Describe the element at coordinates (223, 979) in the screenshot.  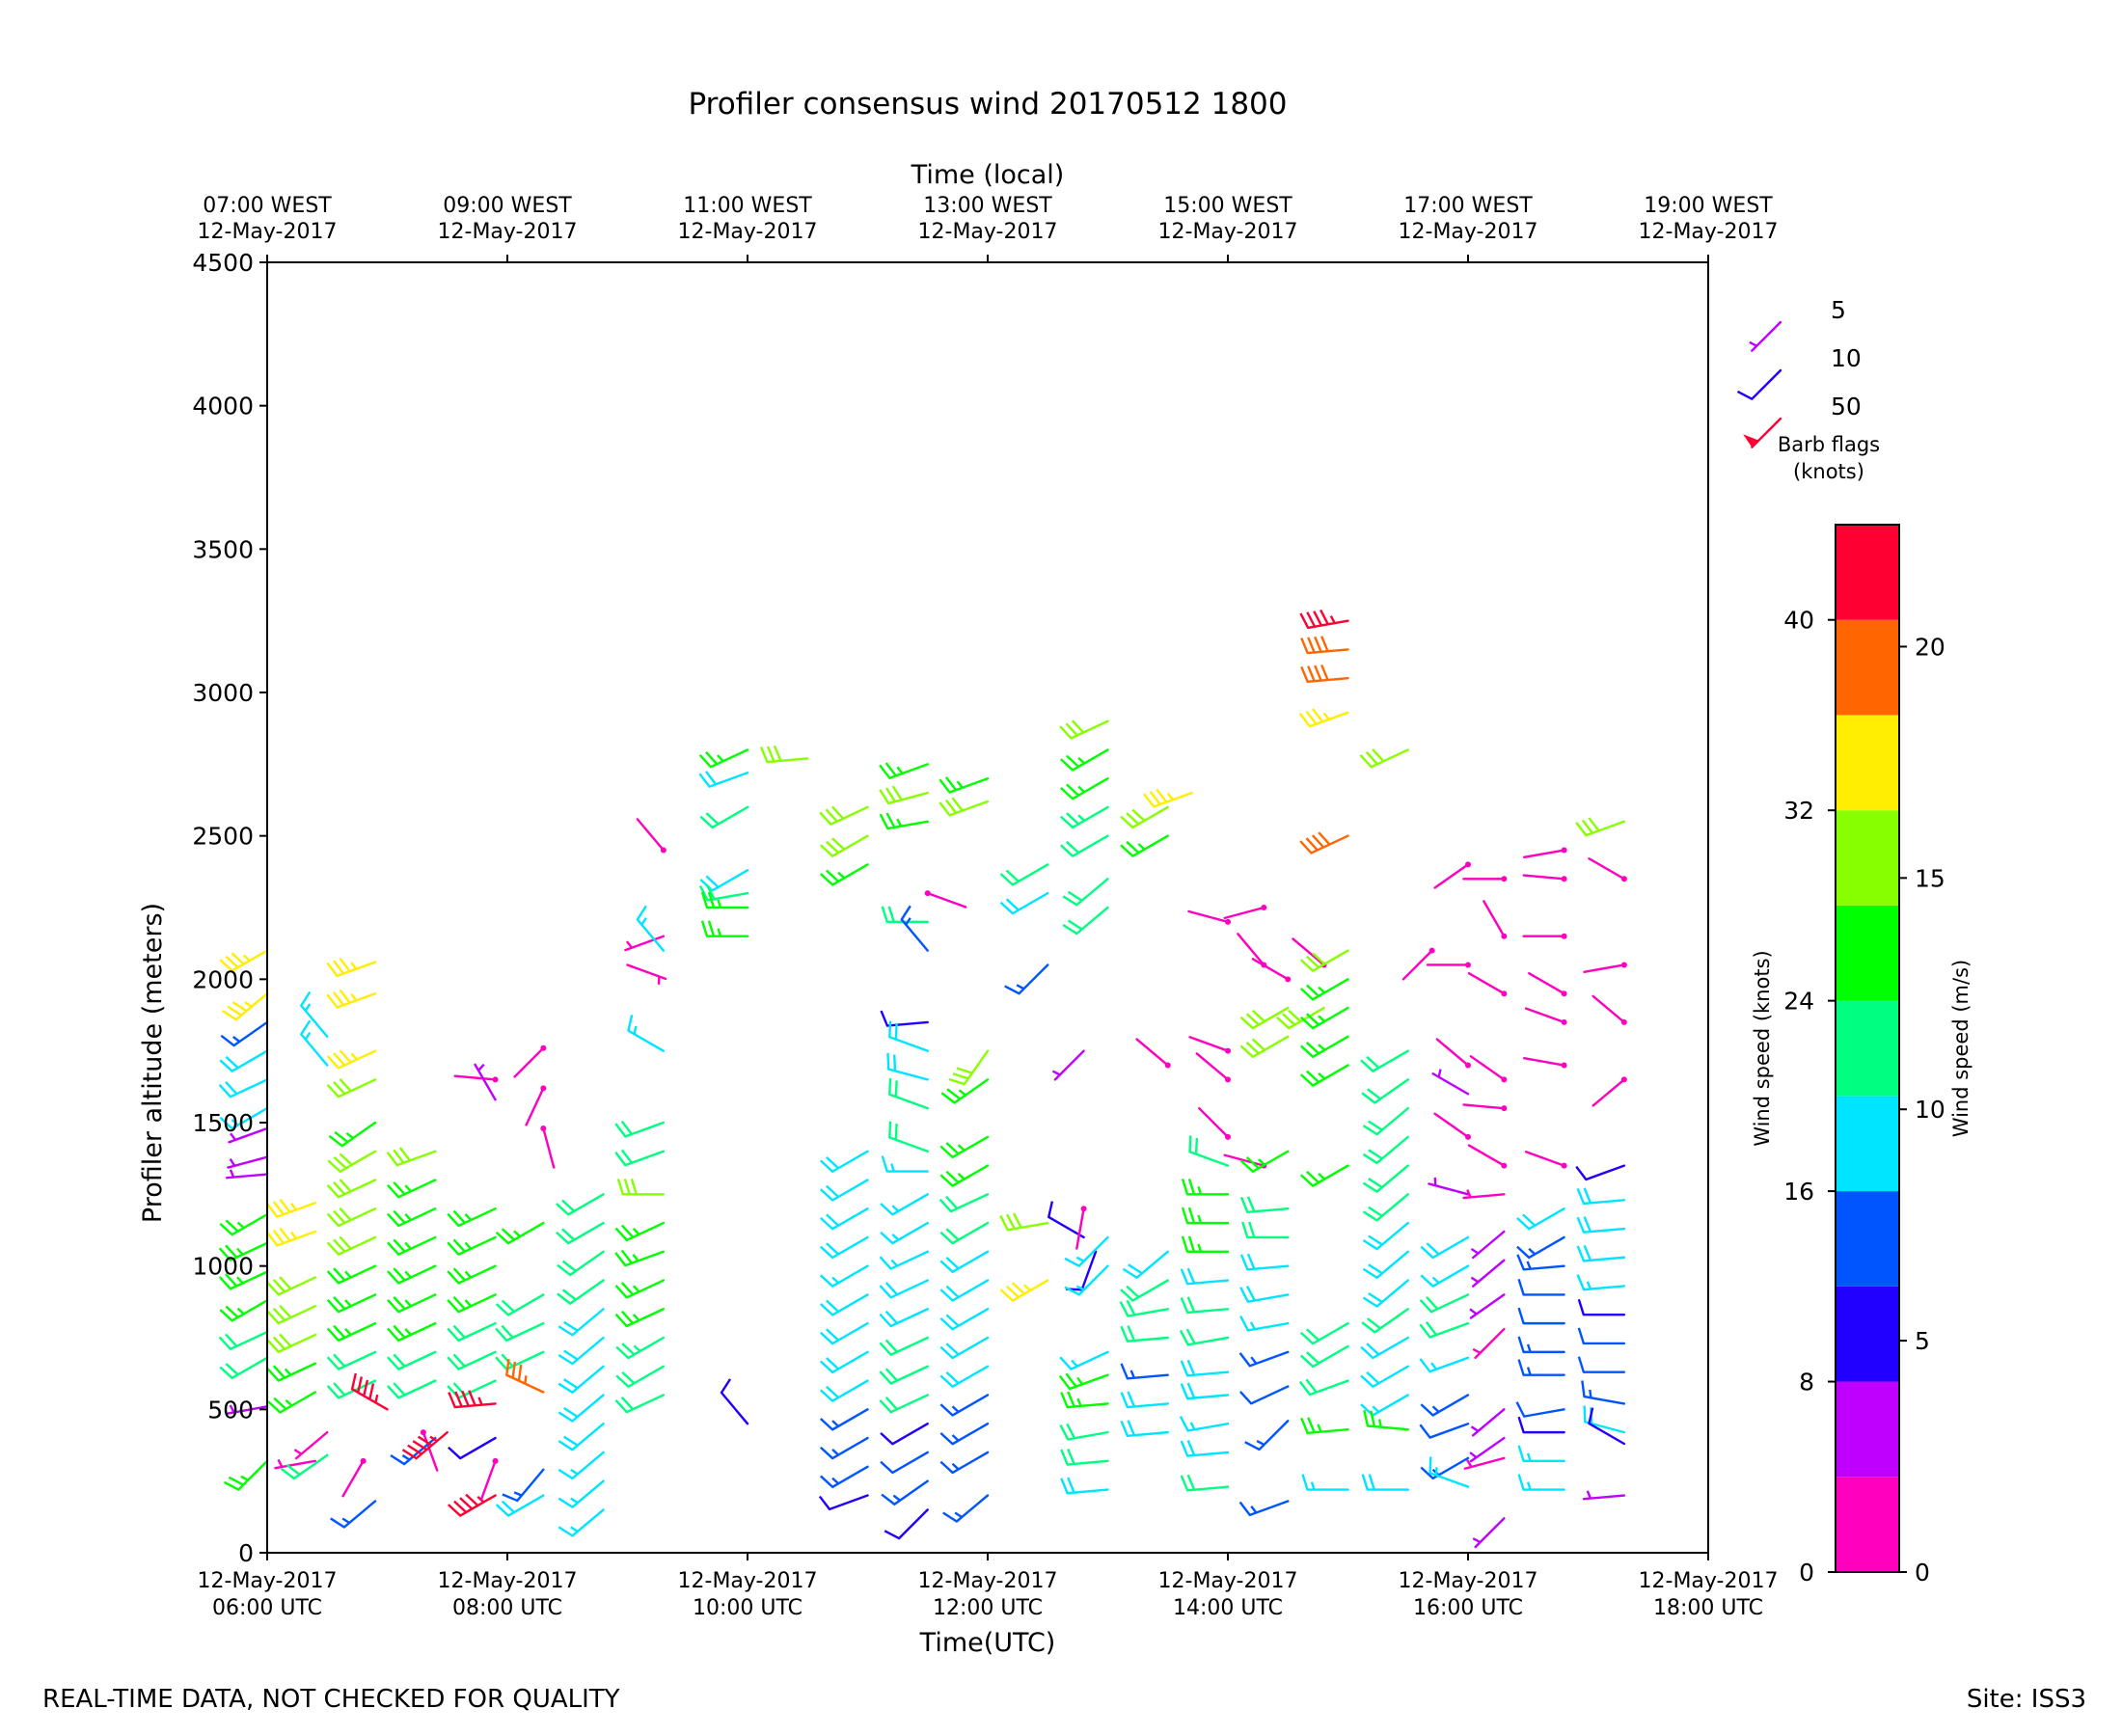
I see `y-tick-label: 2000` at that location.